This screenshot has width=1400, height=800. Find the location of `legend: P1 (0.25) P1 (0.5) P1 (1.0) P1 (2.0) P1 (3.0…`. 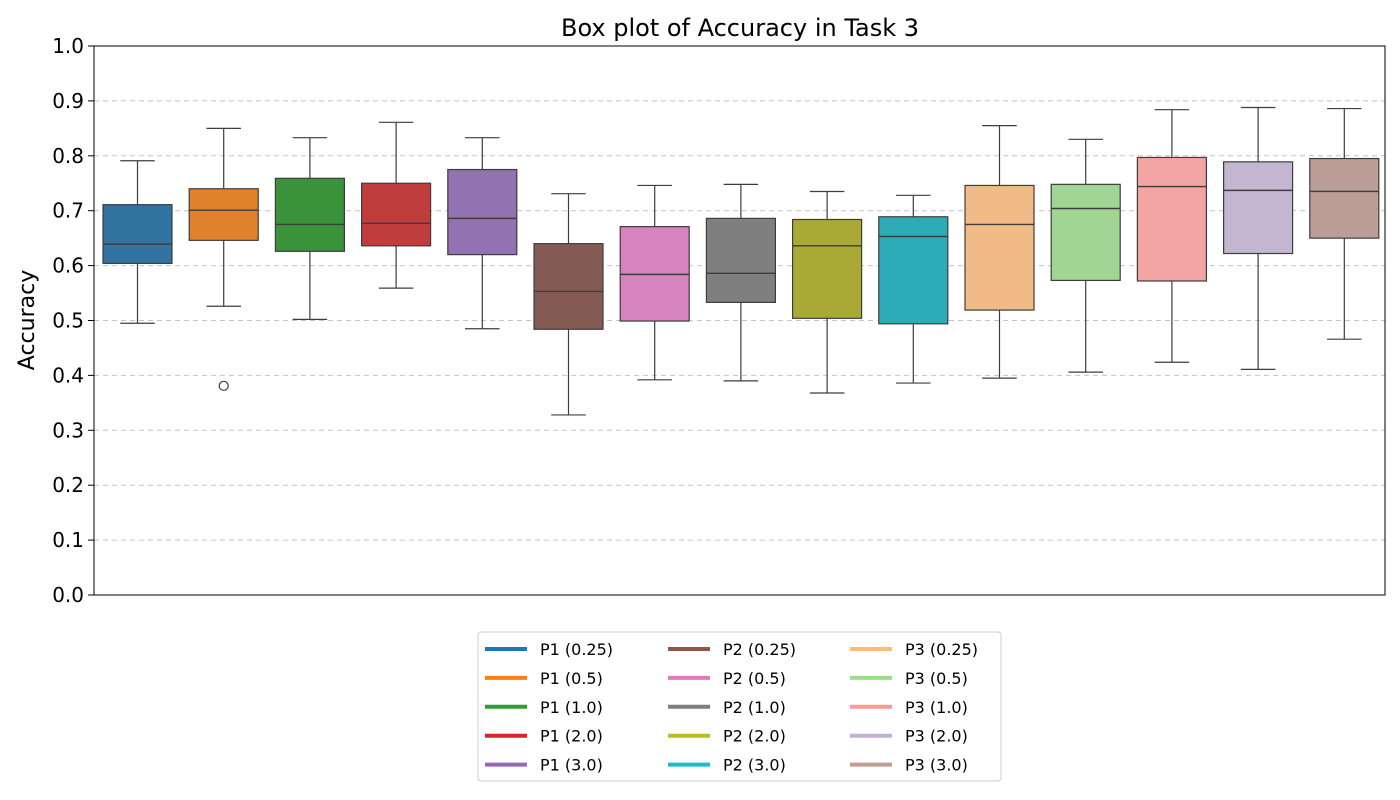

legend: P1 (0.25) P1 (0.5) P1 (1.0) P1 (2.0) P1 (3.0… is located at coordinates (739, 706).